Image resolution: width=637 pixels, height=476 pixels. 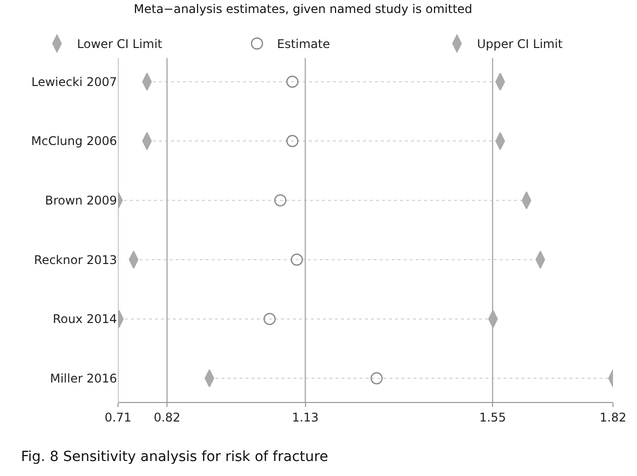 I want to click on y-tick-label: Lewiecki 2007, so click(x=74, y=81).